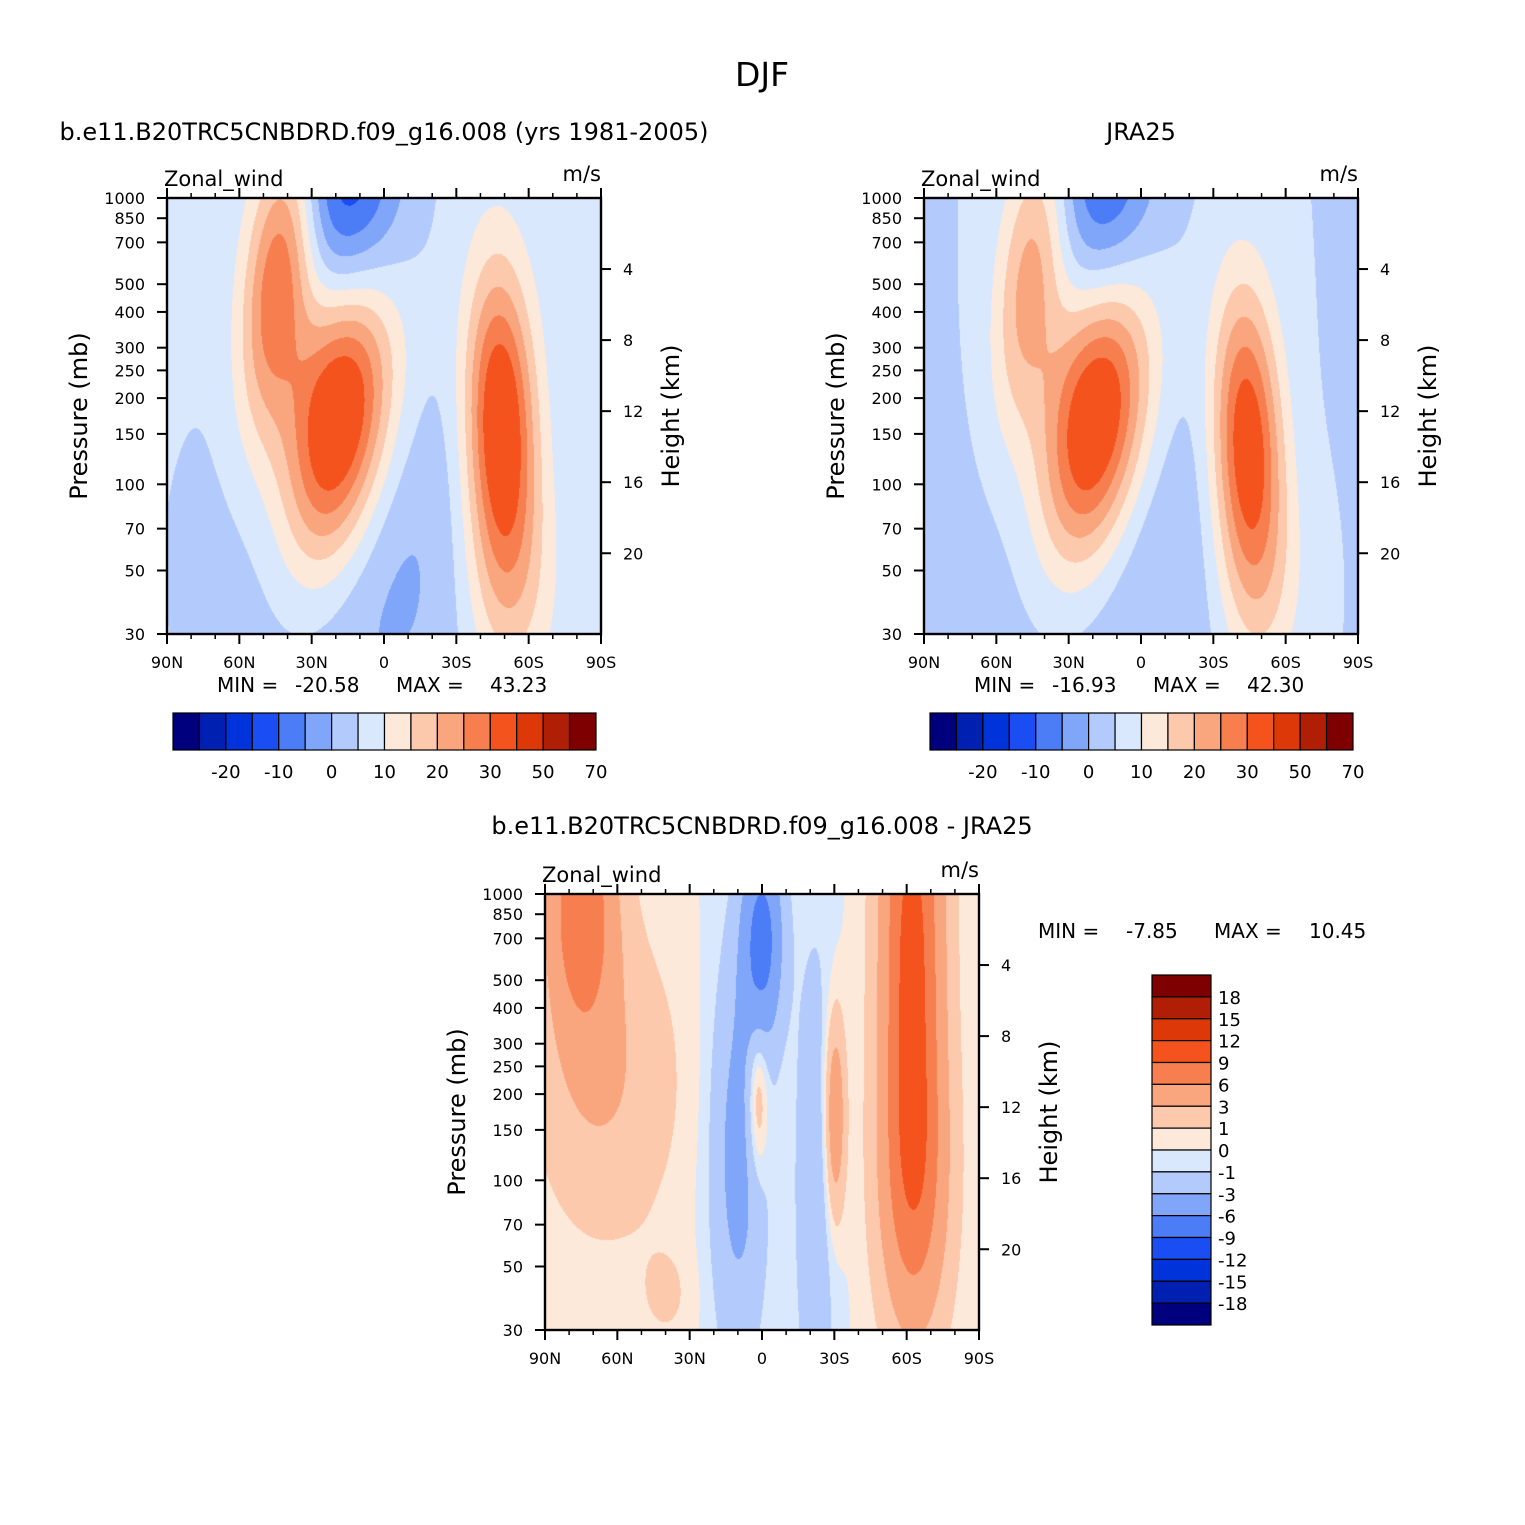  What do you see at coordinates (1232, 1304) in the screenshot?
I see `colorbar-label: -18` at bounding box center [1232, 1304].